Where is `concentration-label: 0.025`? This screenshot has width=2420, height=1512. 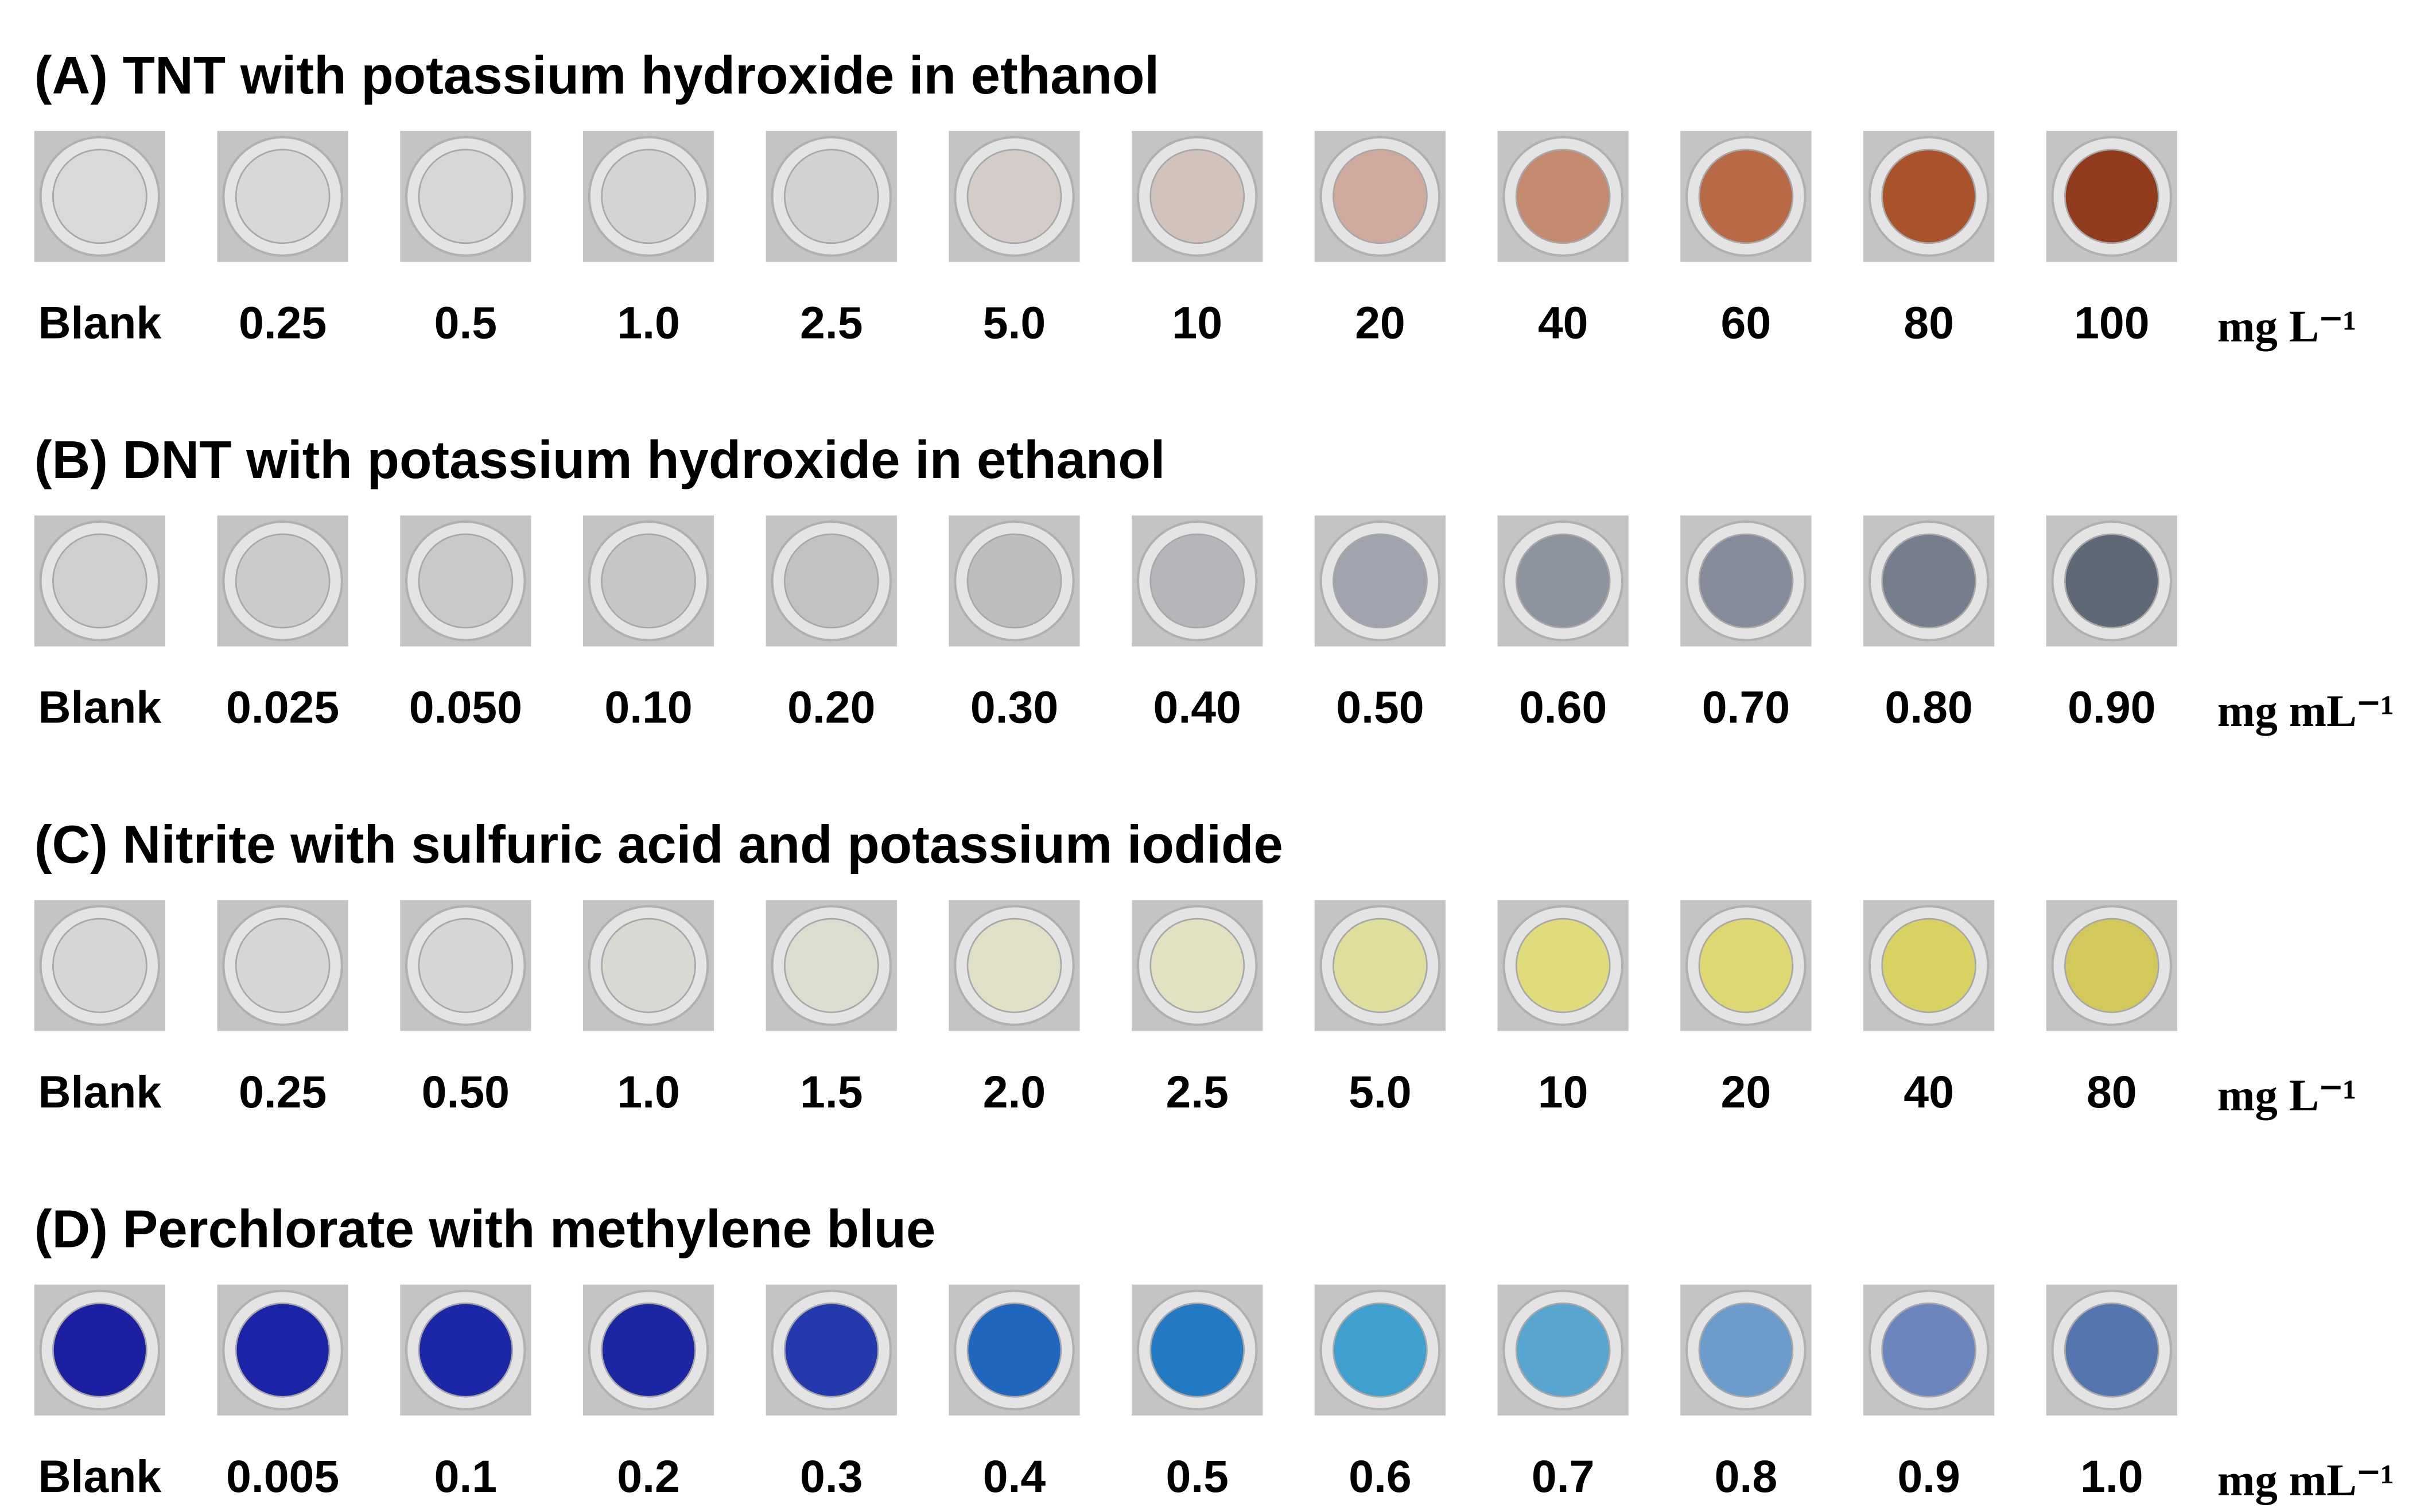 concentration-label: 0.025 is located at coordinates (282, 707).